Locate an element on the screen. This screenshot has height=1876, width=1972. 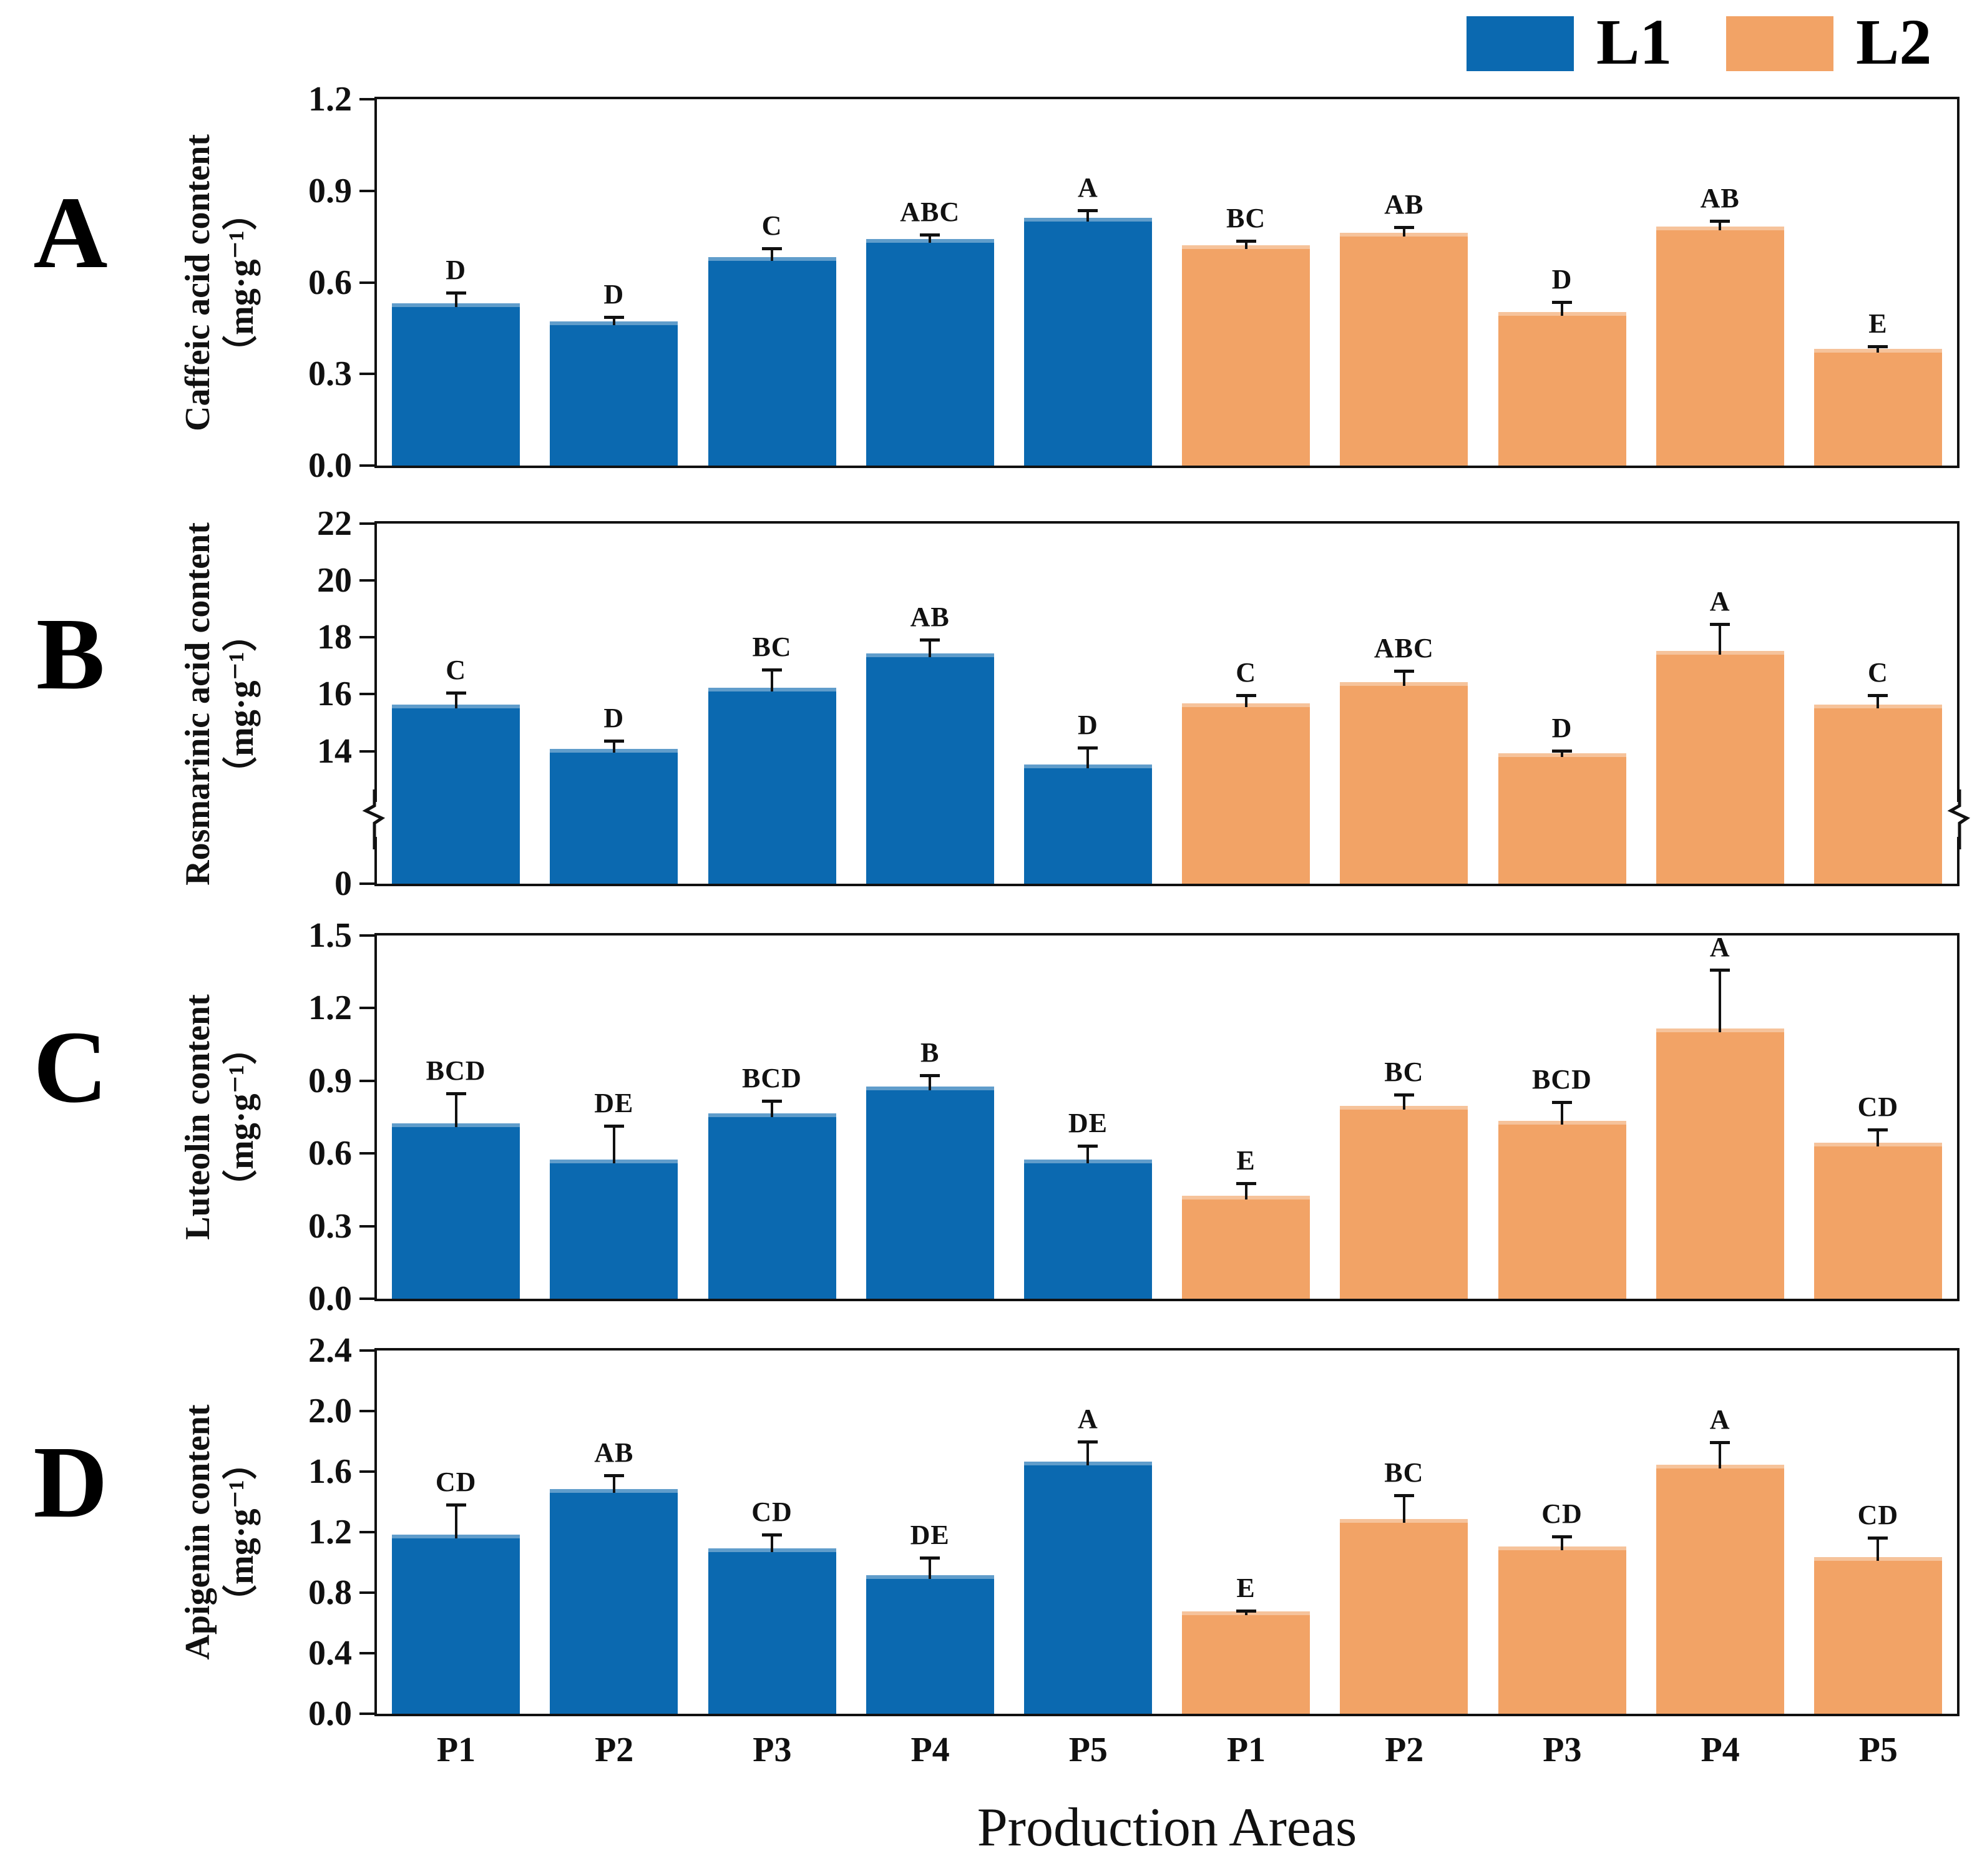
y-tick-label: 0.6 is located at coordinates (330, 1153).